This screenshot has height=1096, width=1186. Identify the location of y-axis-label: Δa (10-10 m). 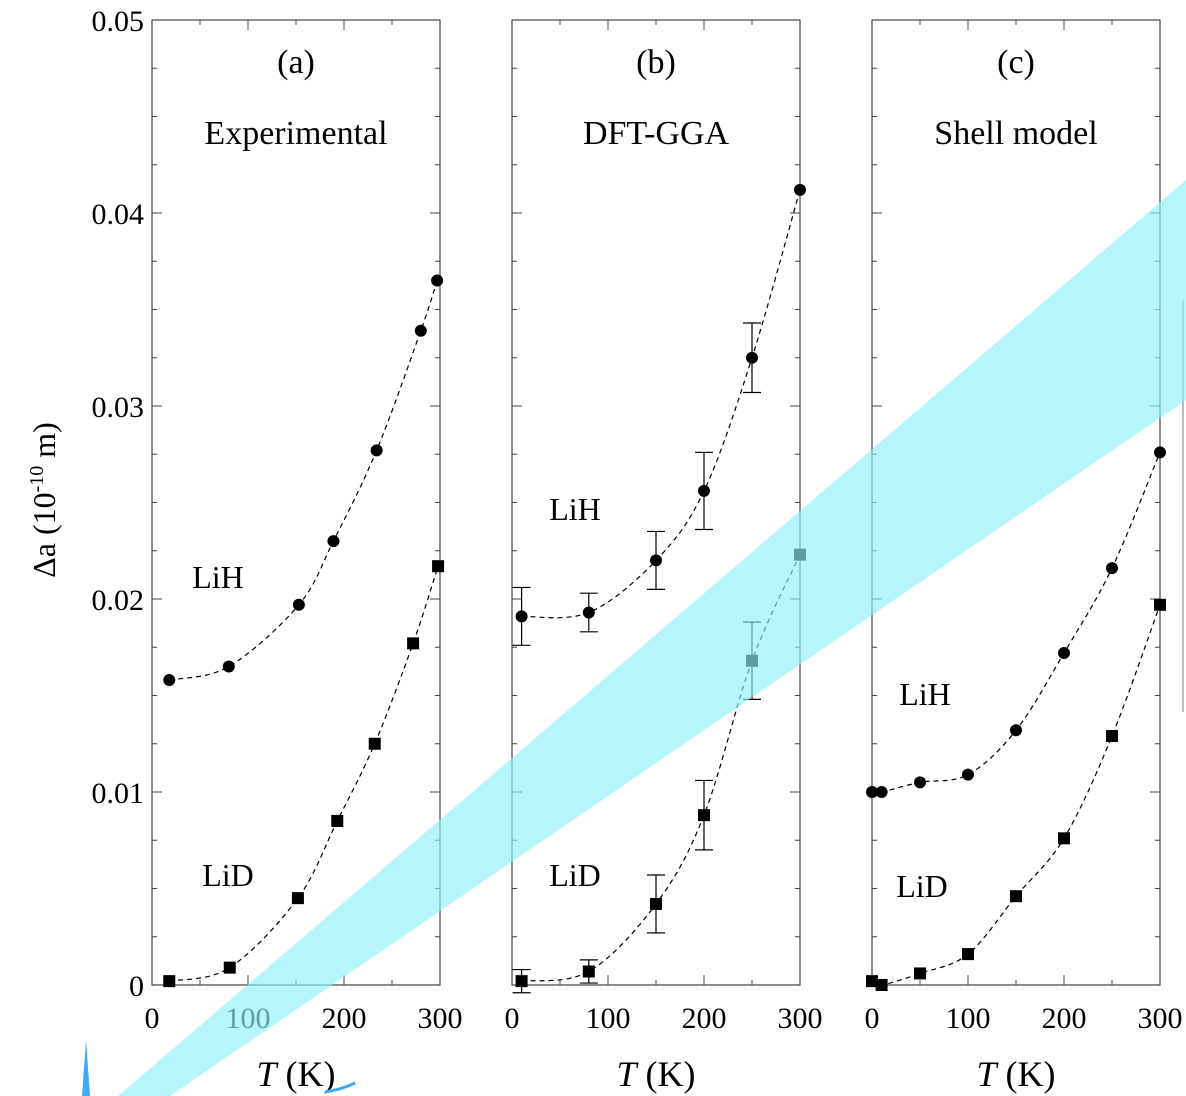
(44, 500).